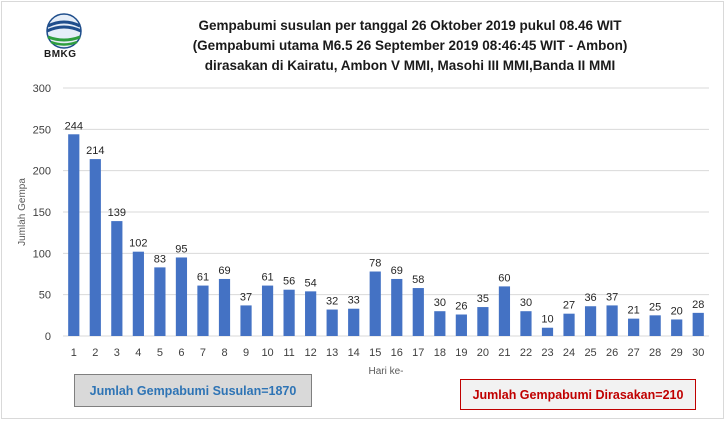  Describe the element at coordinates (311, 353) in the screenshot. I see `x-tick-label: 12` at that location.